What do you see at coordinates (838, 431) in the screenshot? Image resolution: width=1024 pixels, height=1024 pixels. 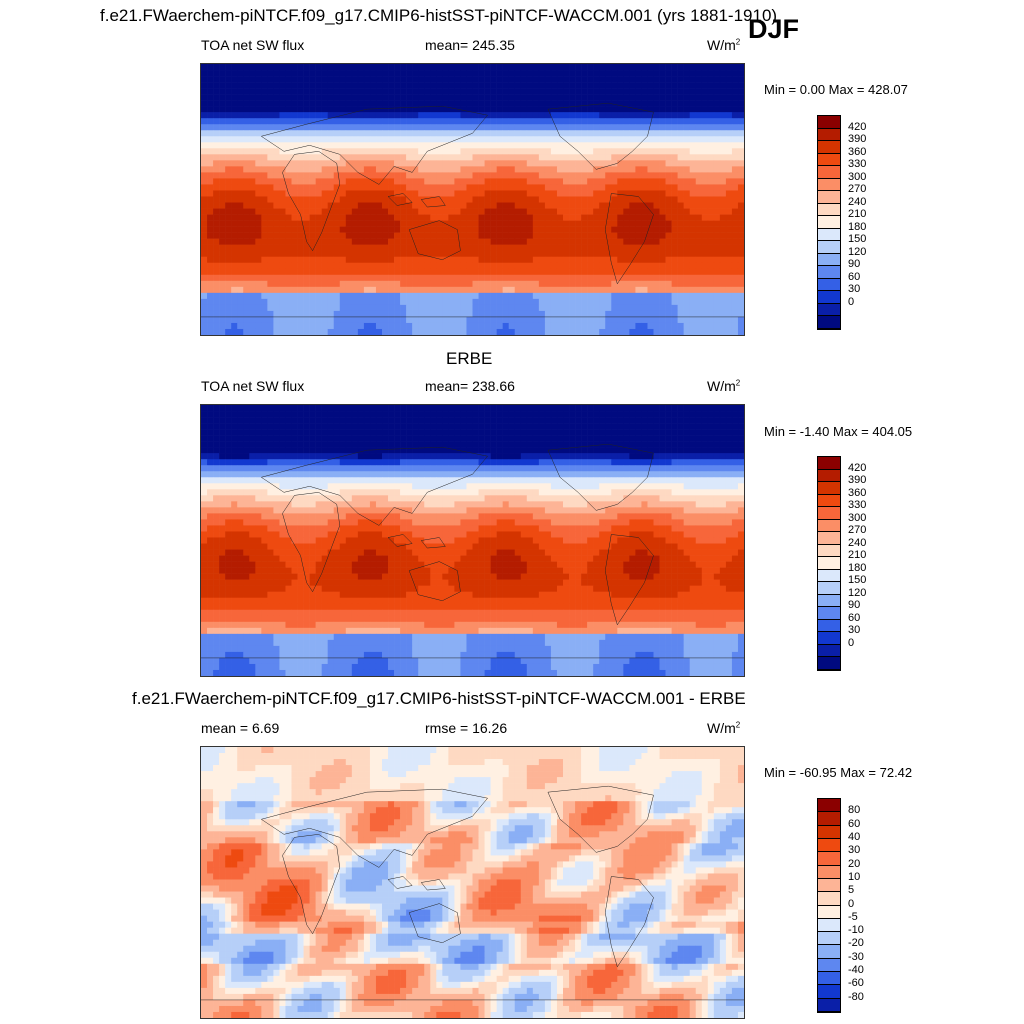 I see `panel-2-min-max: Min = -1.40 Max = 404.05` at bounding box center [838, 431].